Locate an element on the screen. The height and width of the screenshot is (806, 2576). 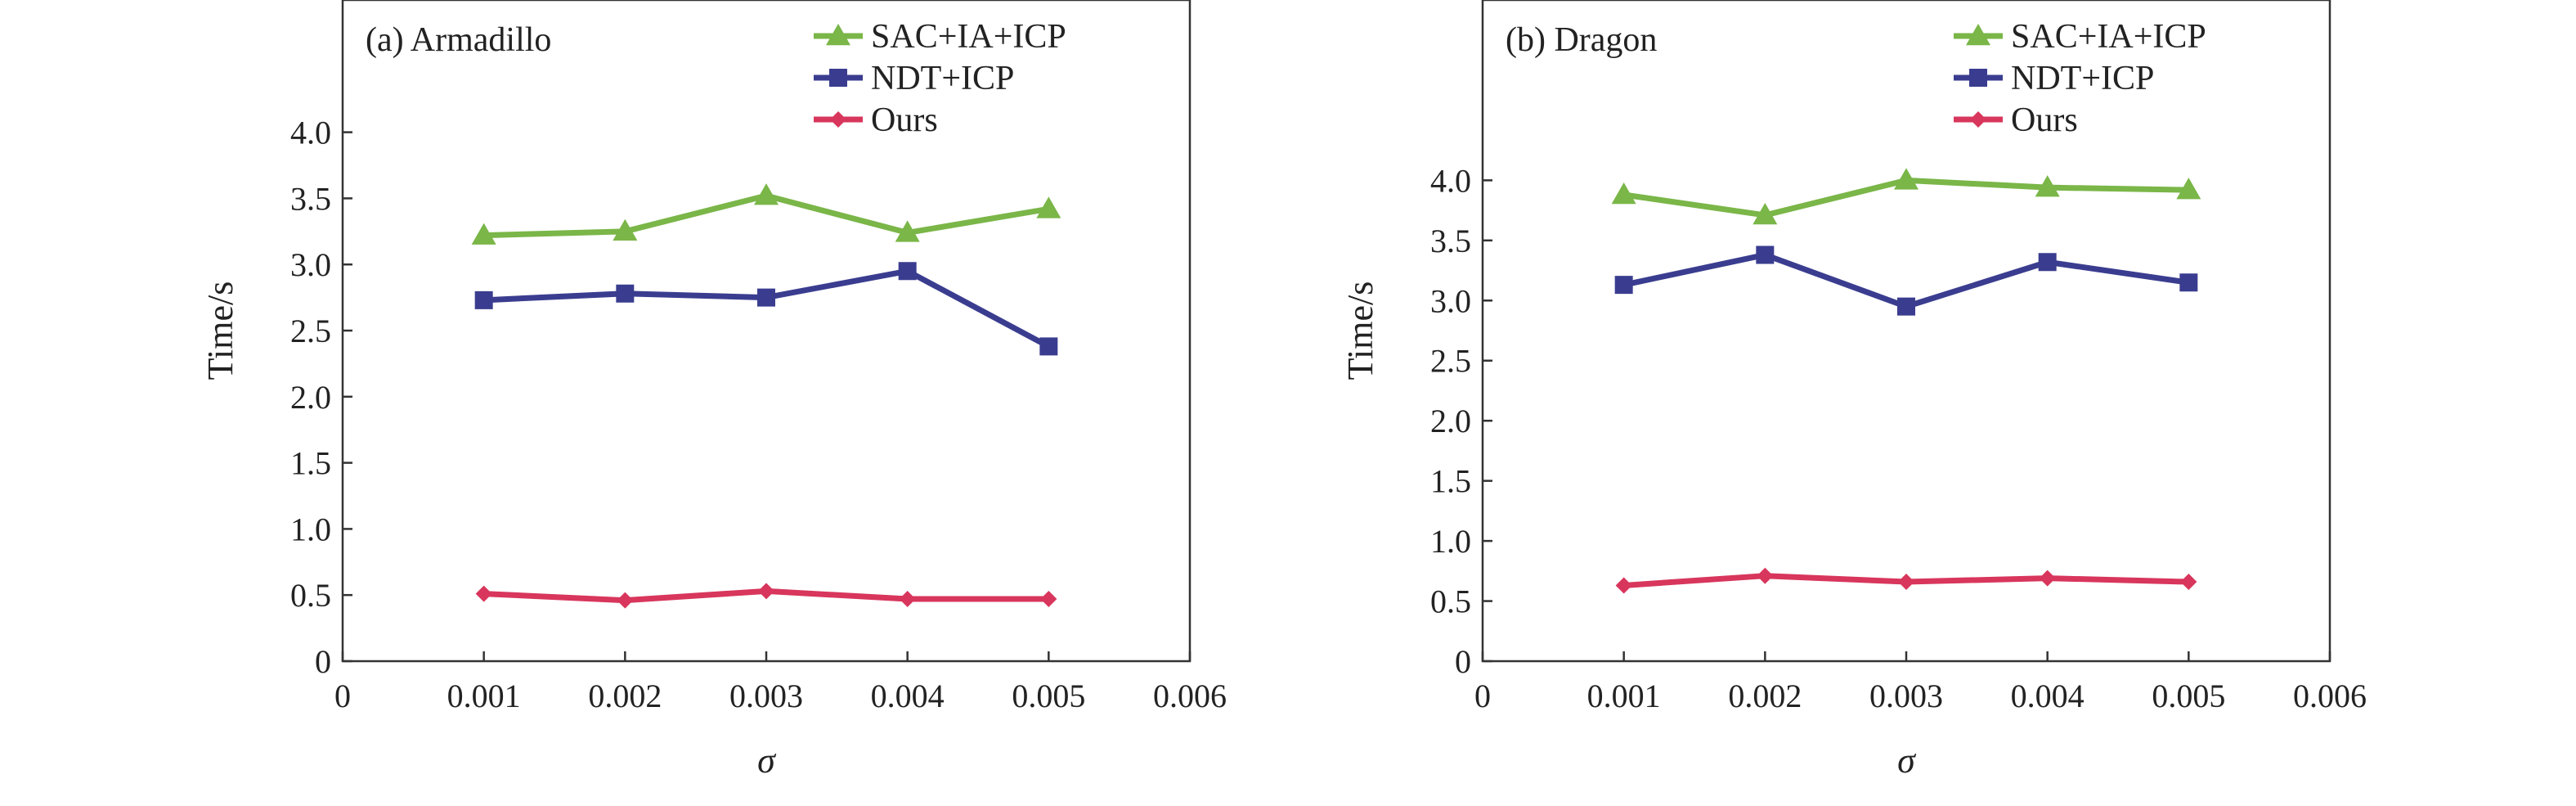
panel-label: (a) Armadillo is located at coordinates (459, 40).